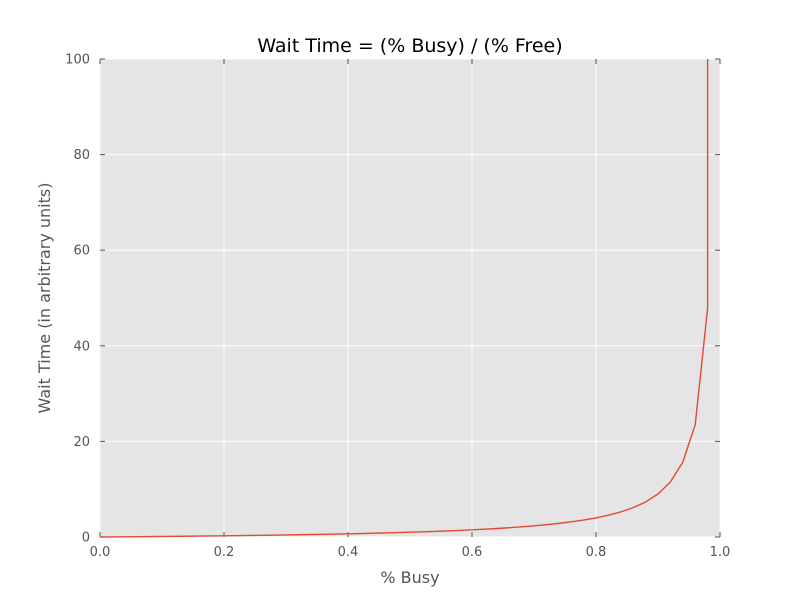 The height and width of the screenshot is (597, 800). I want to click on y-tick-label: 60, so click(81, 251).